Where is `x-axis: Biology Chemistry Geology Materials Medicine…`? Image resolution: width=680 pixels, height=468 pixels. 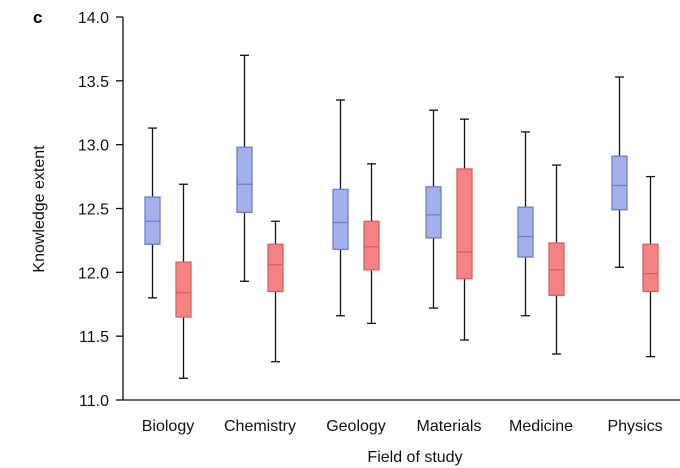
x-axis: Biology Chemistry Geology Materials Medicine… is located at coordinates (401, 417).